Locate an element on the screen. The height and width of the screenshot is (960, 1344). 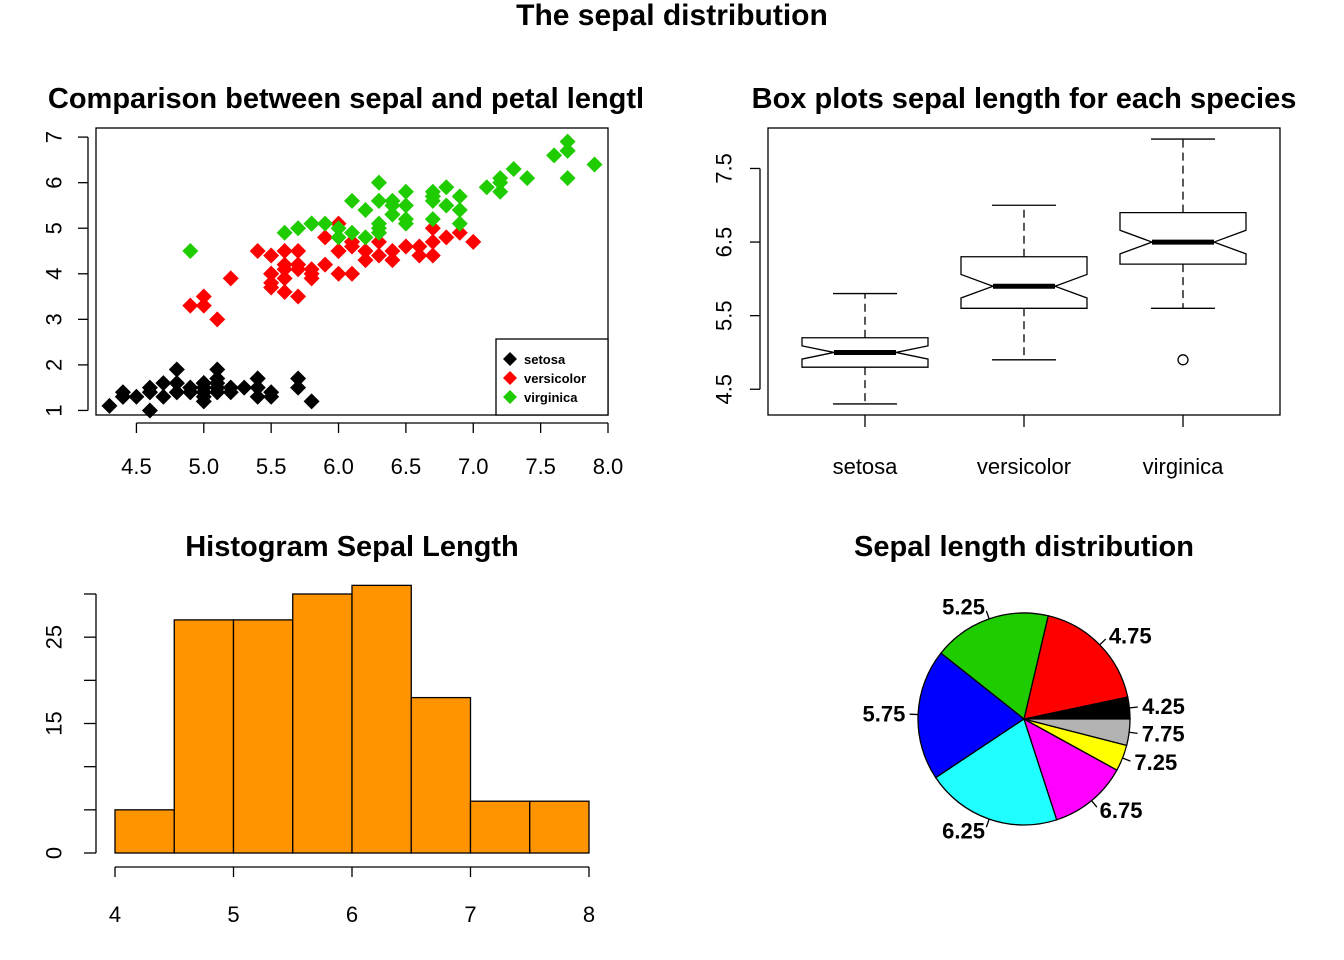
y-tick-label: 5.5 is located at coordinates (724, 315).